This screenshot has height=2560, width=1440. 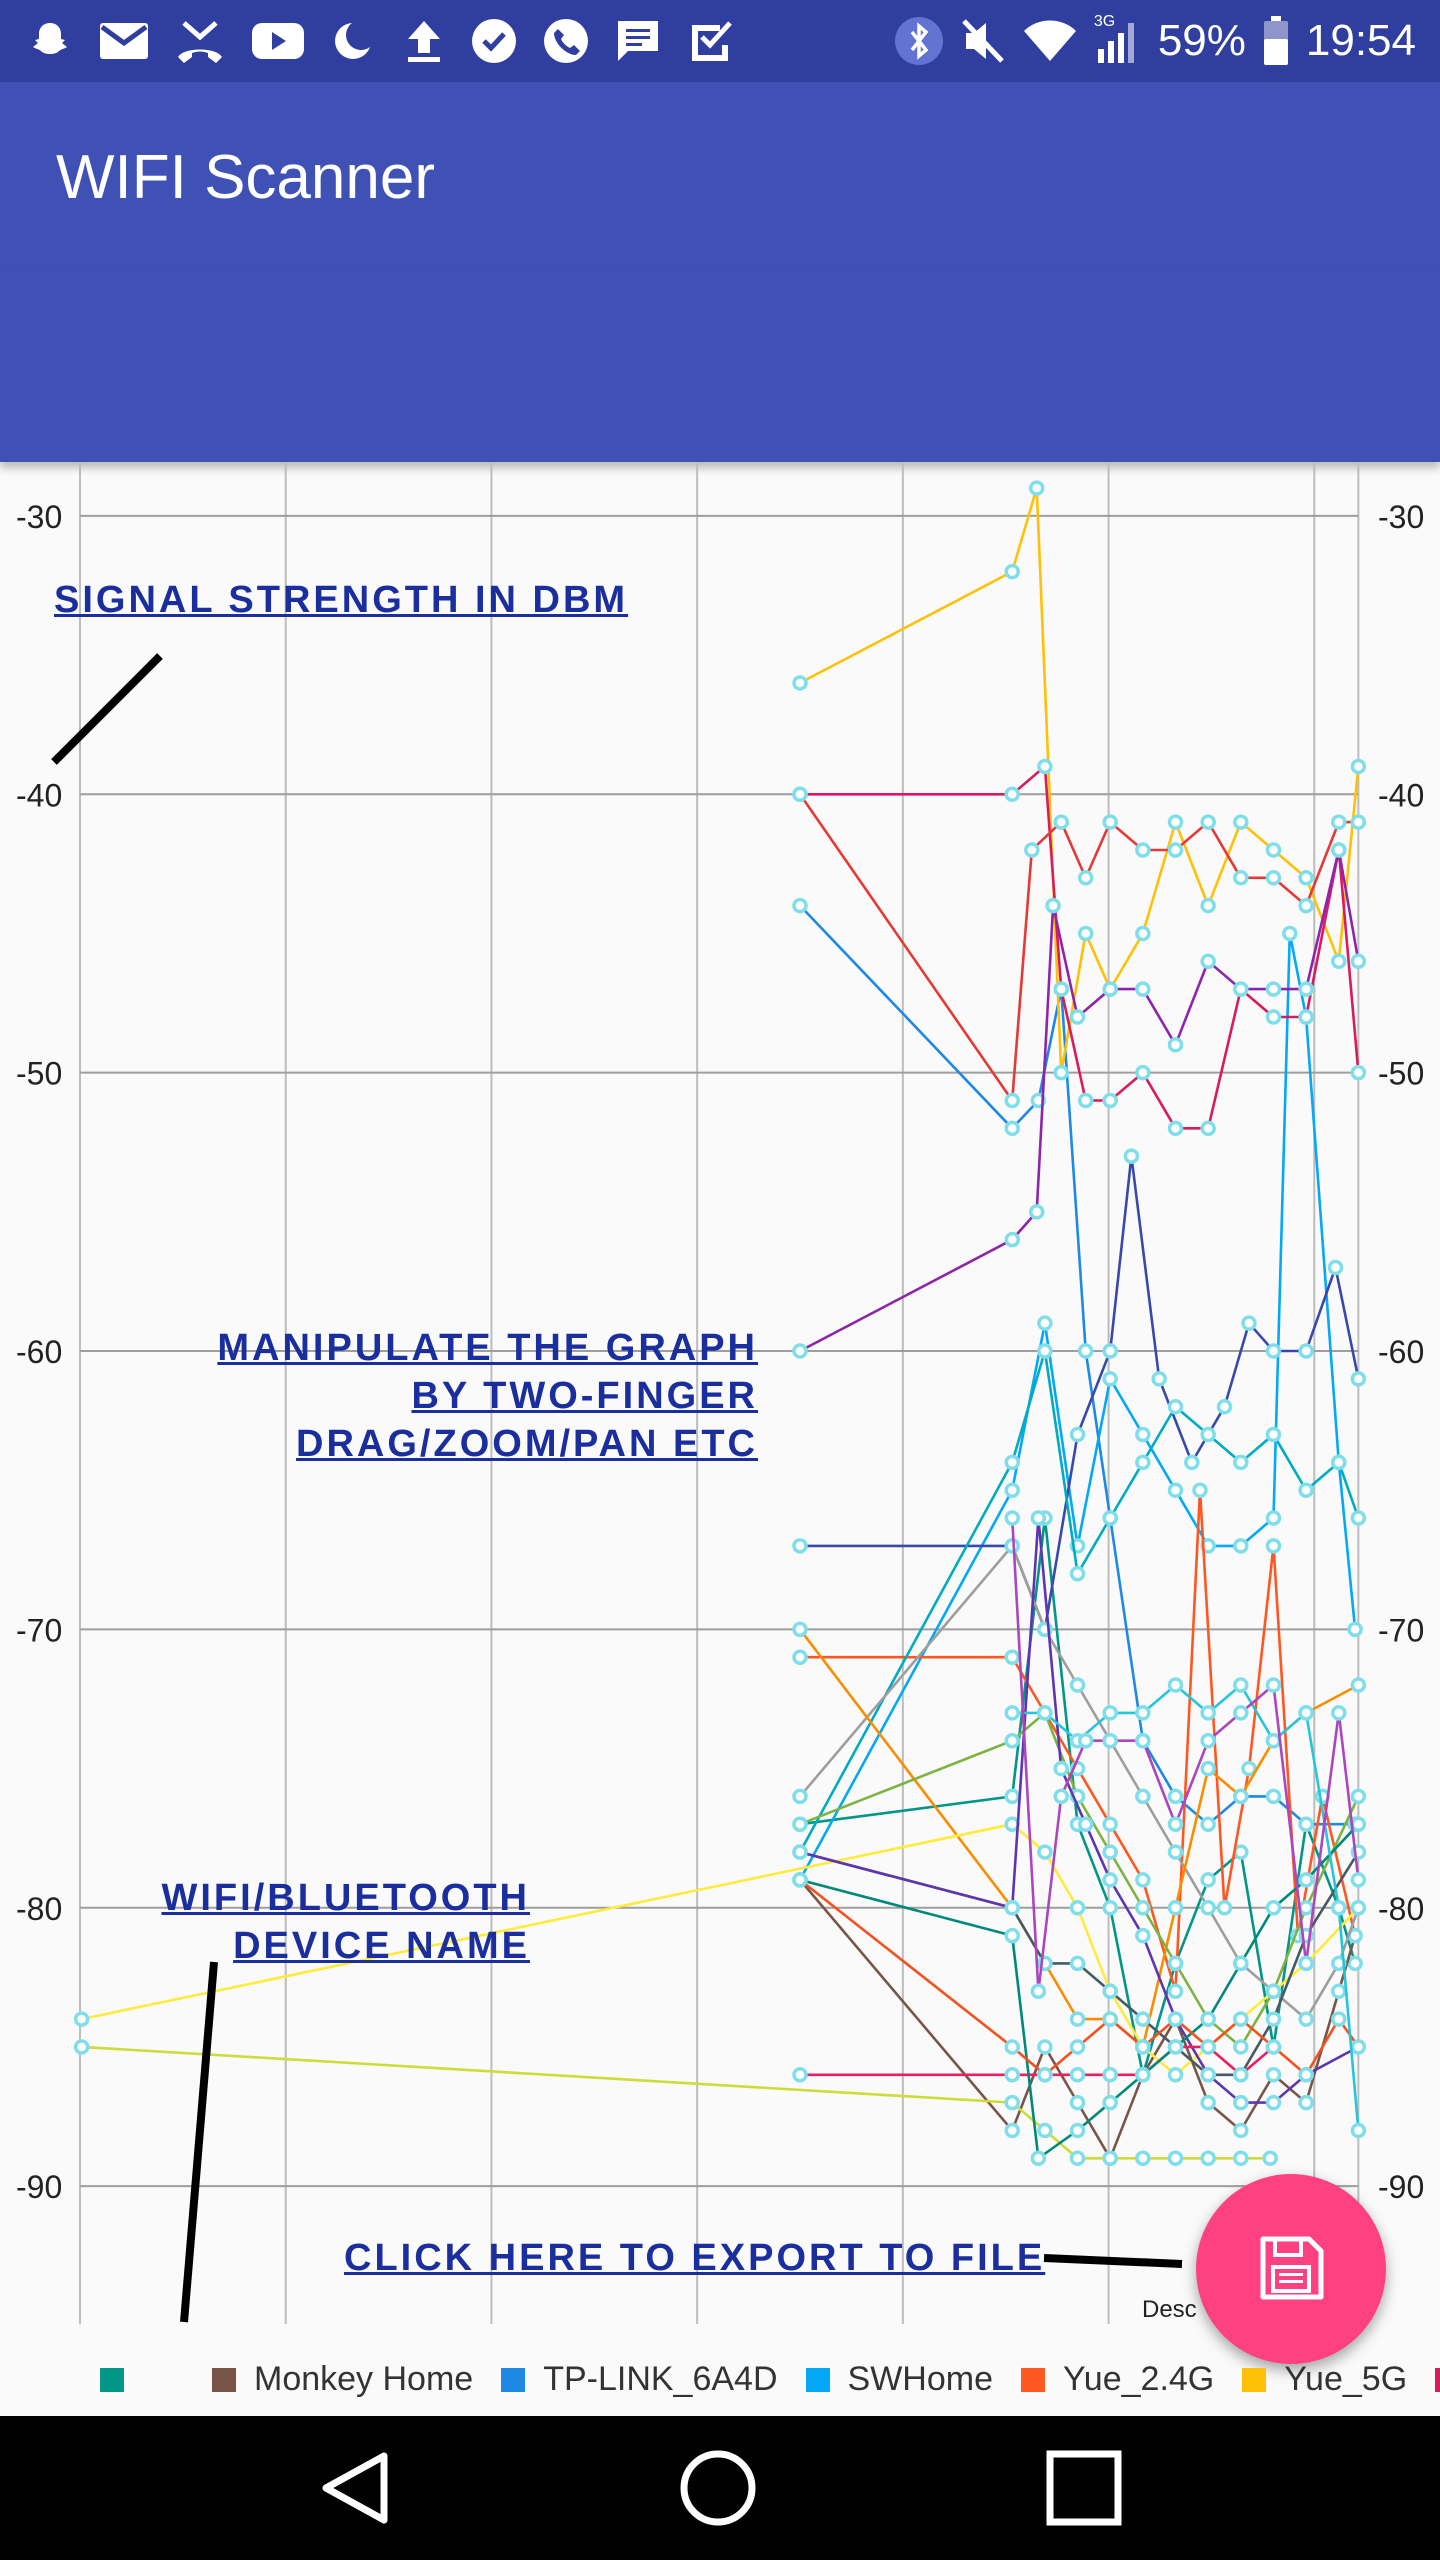 I want to click on check-box-icon, so click(x=712, y=41).